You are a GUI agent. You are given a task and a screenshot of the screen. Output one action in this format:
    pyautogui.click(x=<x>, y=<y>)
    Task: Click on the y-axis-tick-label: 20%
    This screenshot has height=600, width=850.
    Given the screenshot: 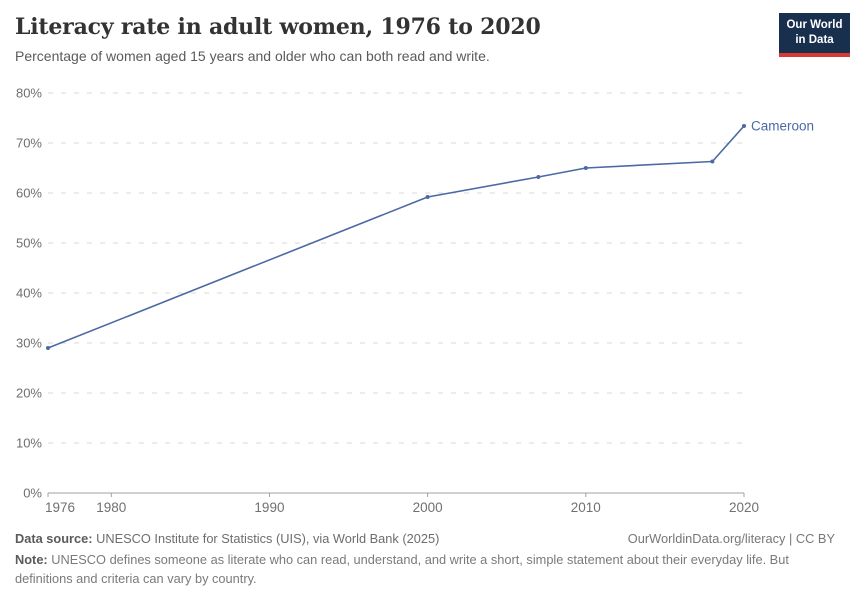 What is the action you would take?
    pyautogui.click(x=29, y=393)
    